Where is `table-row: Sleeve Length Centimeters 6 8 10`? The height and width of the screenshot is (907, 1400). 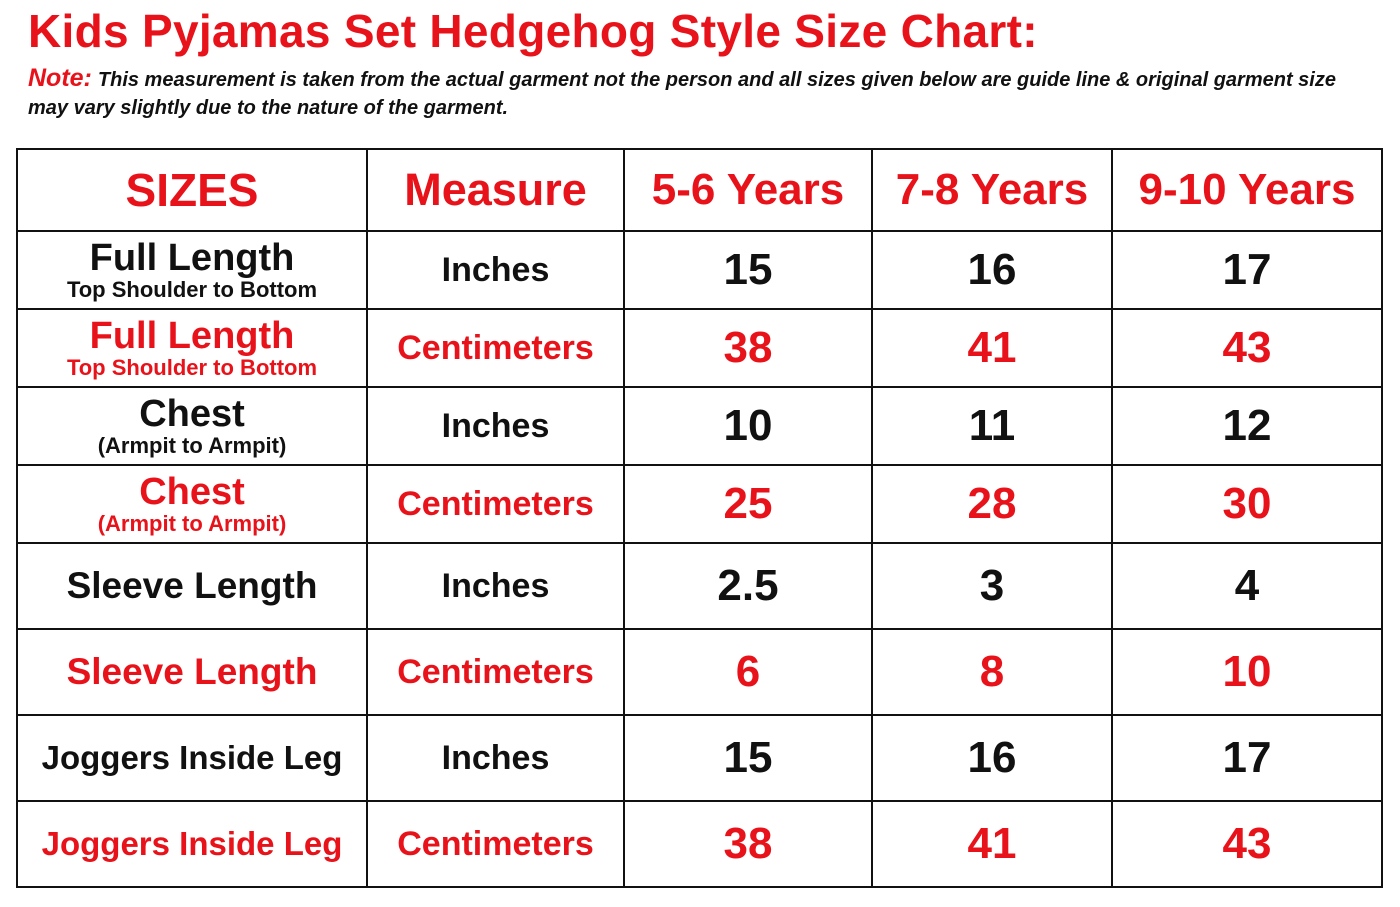 table-row: Sleeve Length Centimeters 6 8 10 is located at coordinates (699, 672).